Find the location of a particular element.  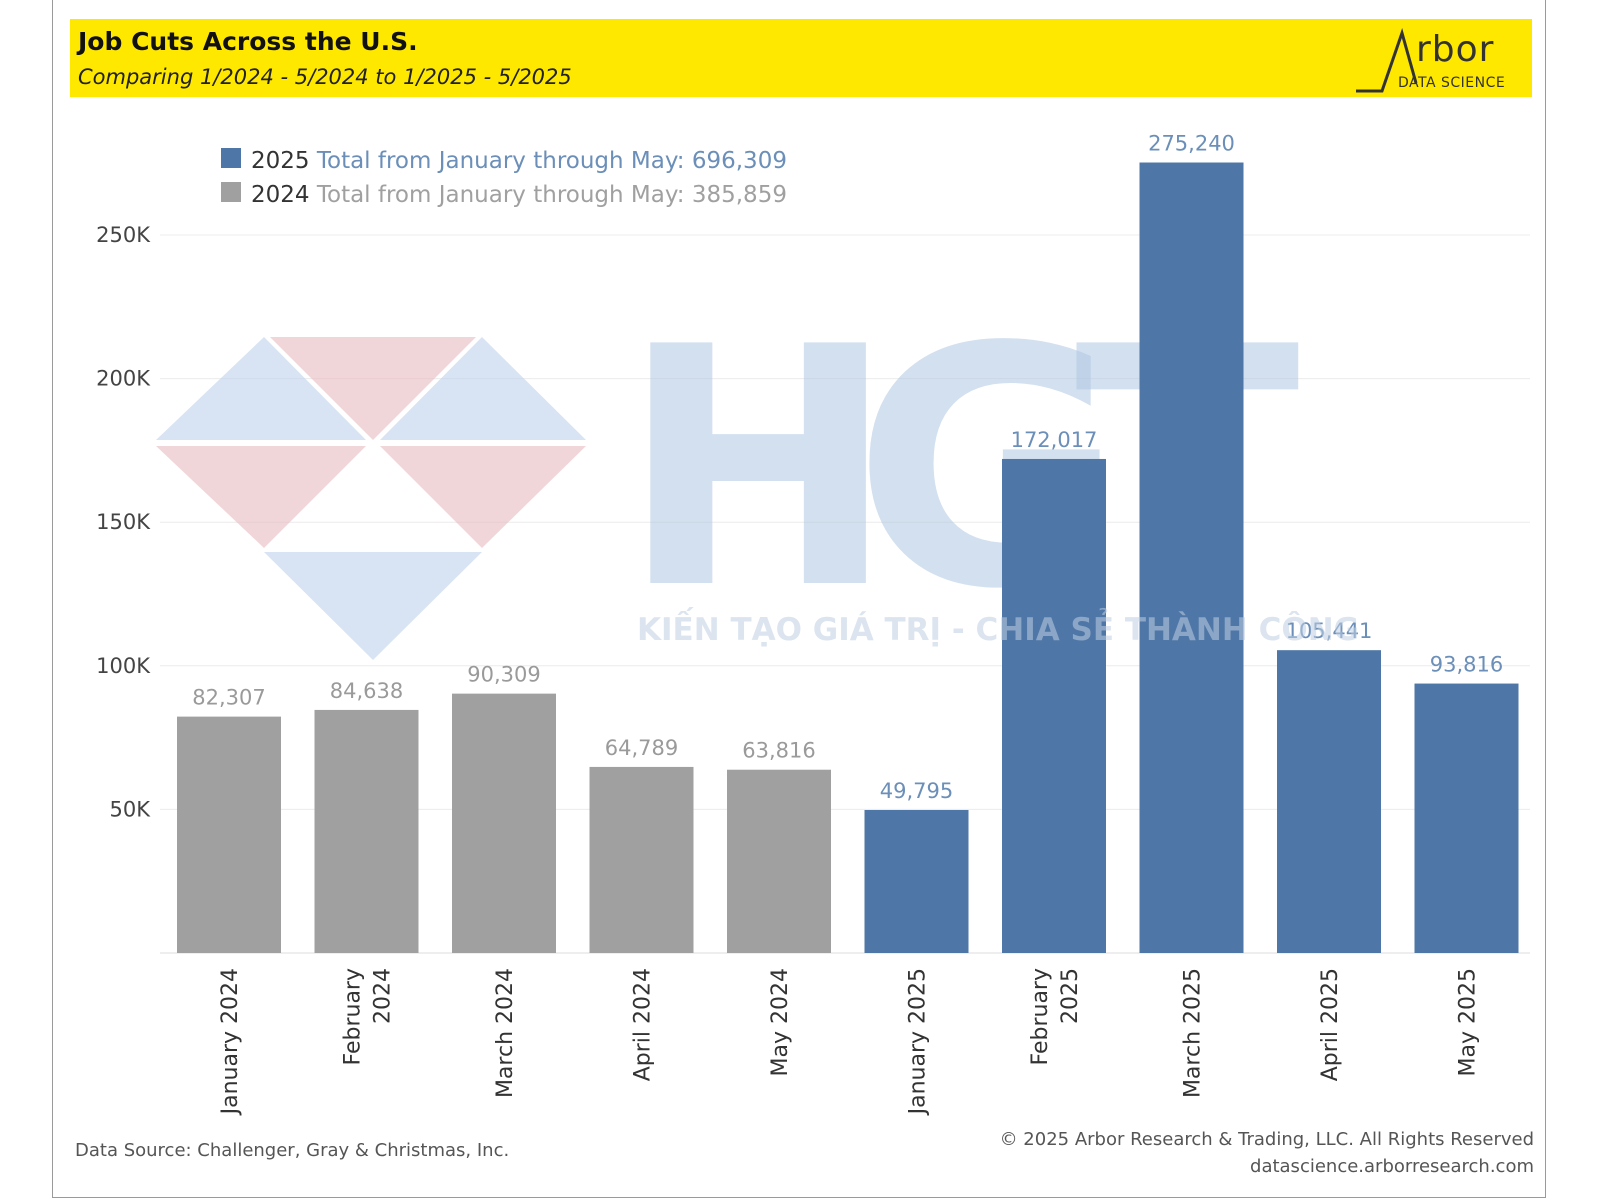

x-tick-line: March 2024 is located at coordinates (505, 1033).